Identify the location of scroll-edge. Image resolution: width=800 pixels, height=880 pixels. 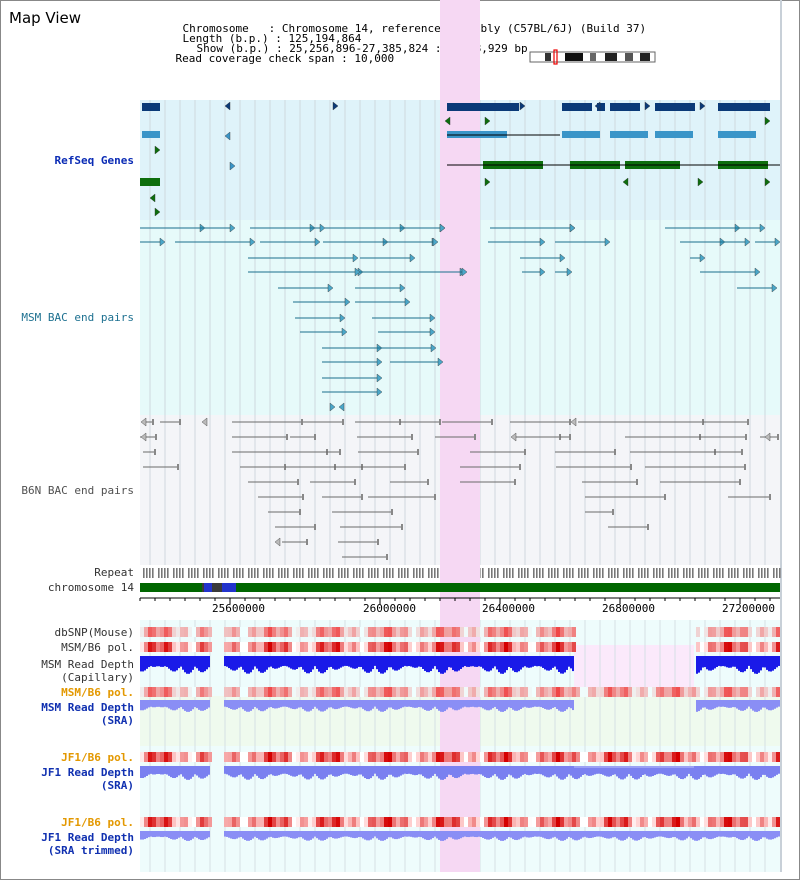
(781, 436).